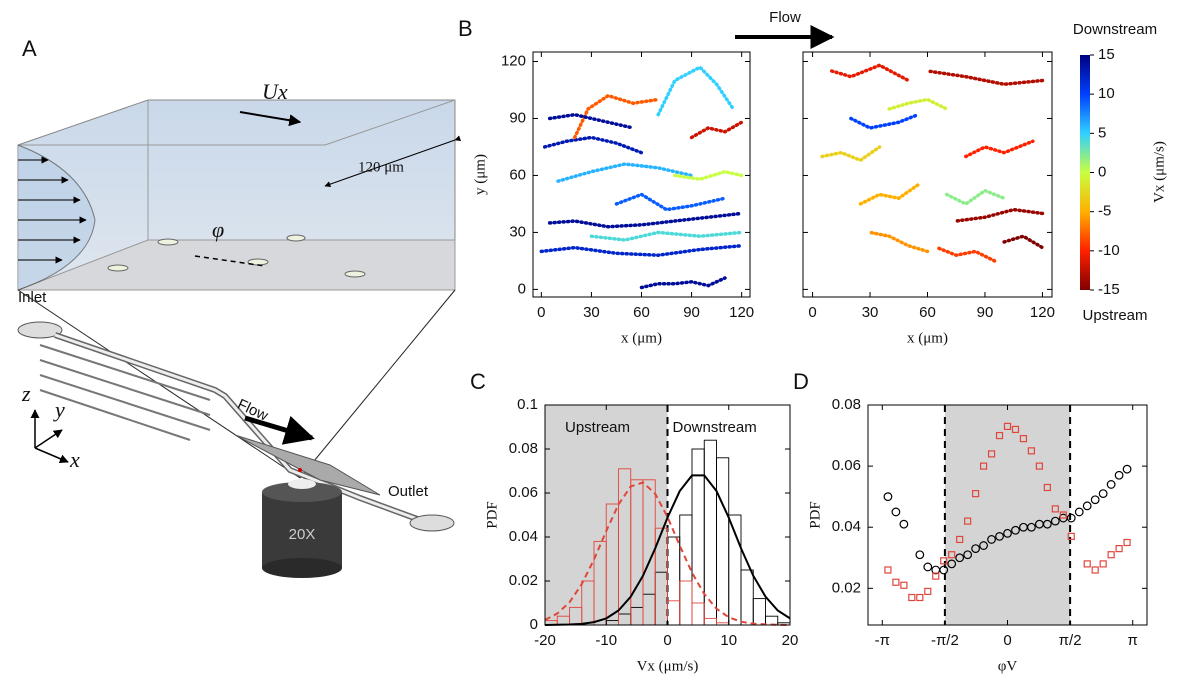 The width and height of the screenshot is (1180, 700). Describe the element at coordinates (882, 640) in the screenshot. I see `x-tick-label: -π` at that location.